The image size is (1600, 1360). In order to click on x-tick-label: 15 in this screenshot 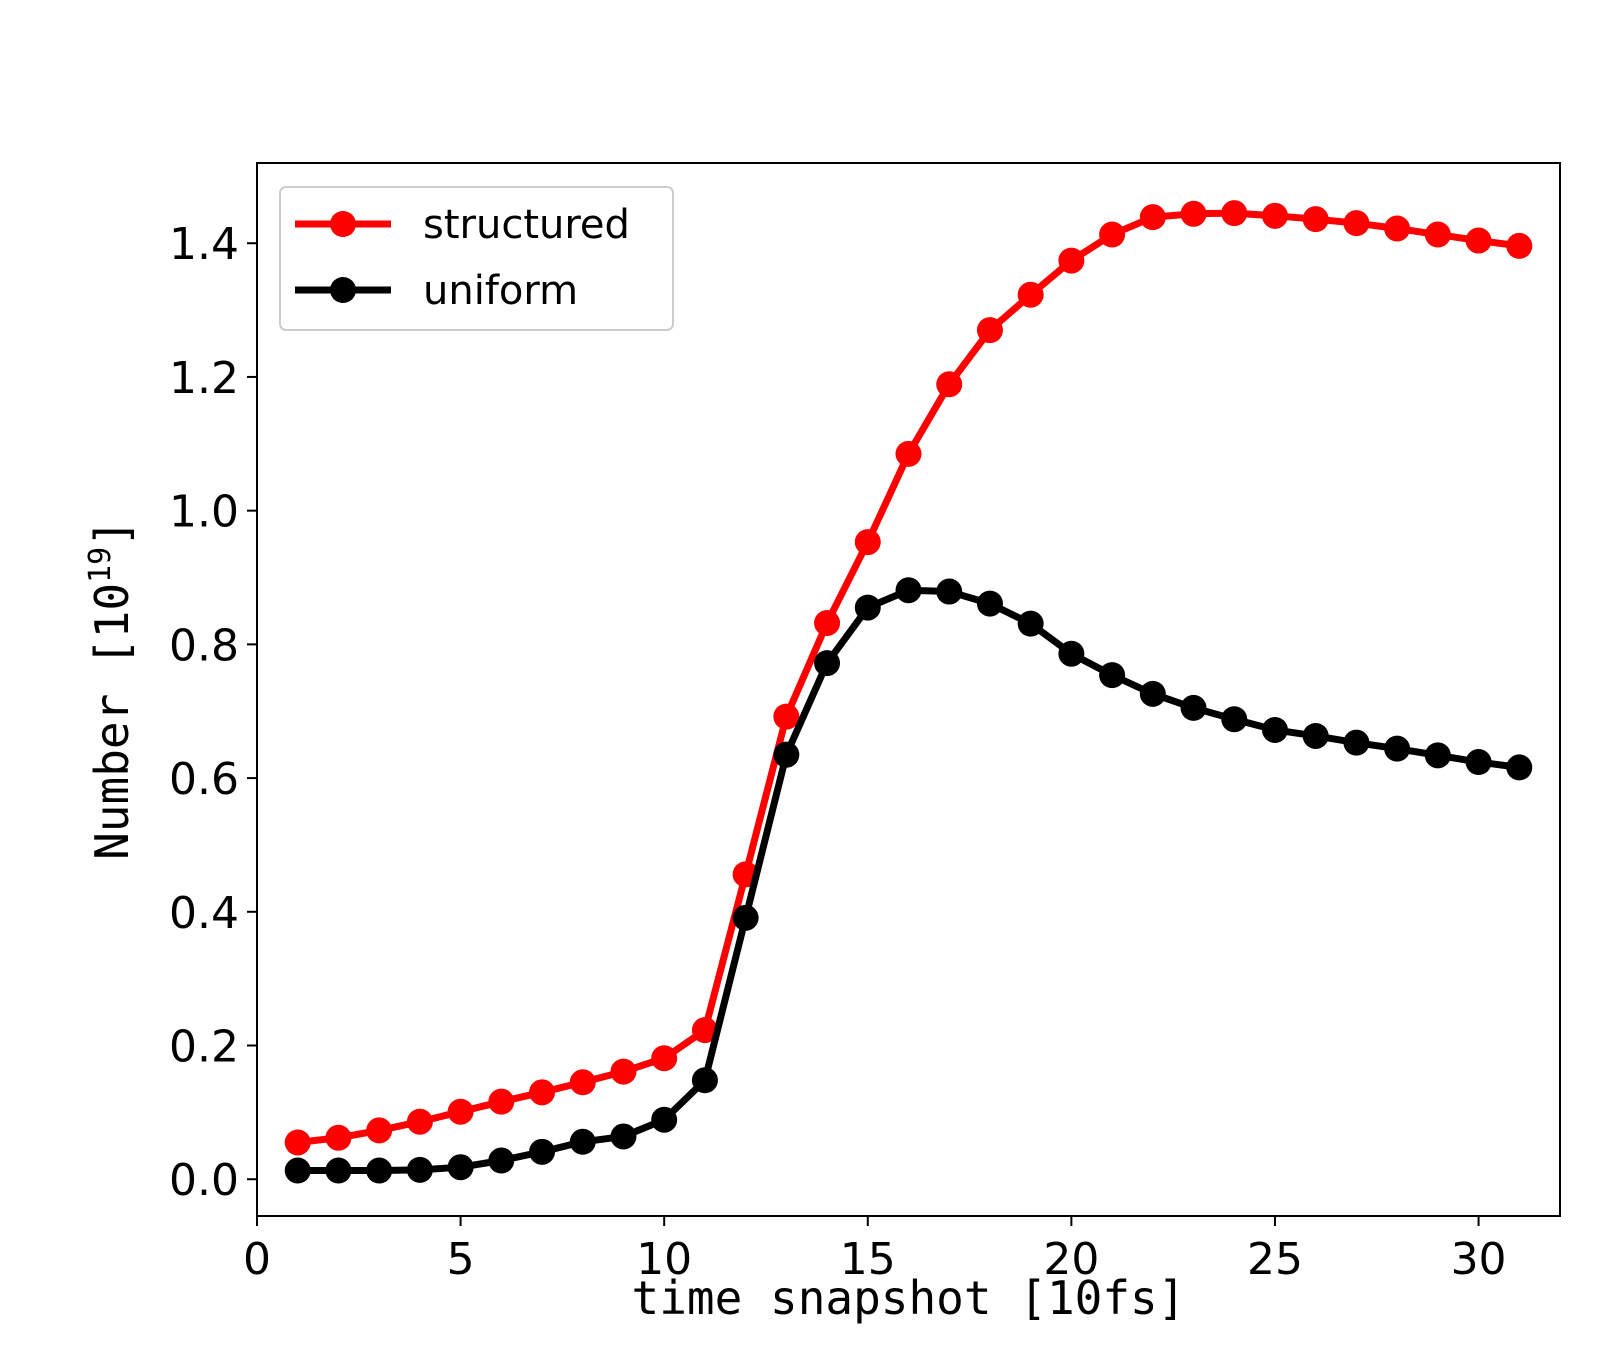, I will do `click(868, 1259)`.